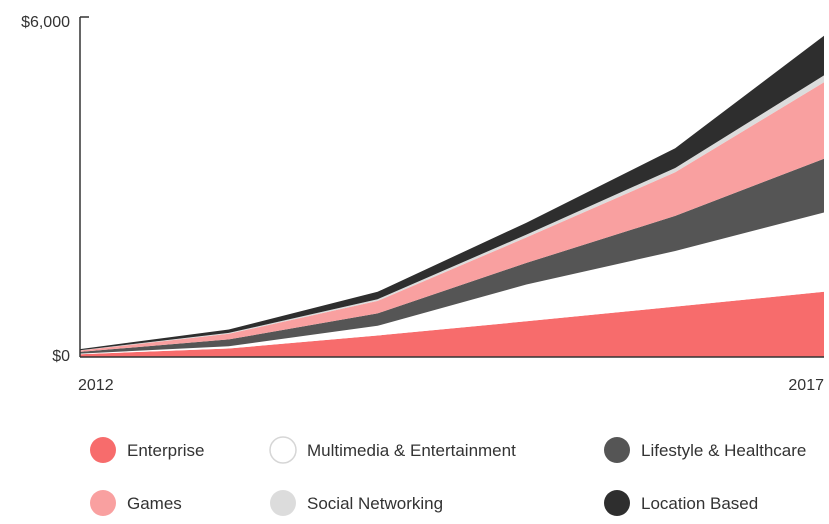 The height and width of the screenshot is (524, 829). I want to click on legend-label-enterprise: Enterprise, so click(165, 450).